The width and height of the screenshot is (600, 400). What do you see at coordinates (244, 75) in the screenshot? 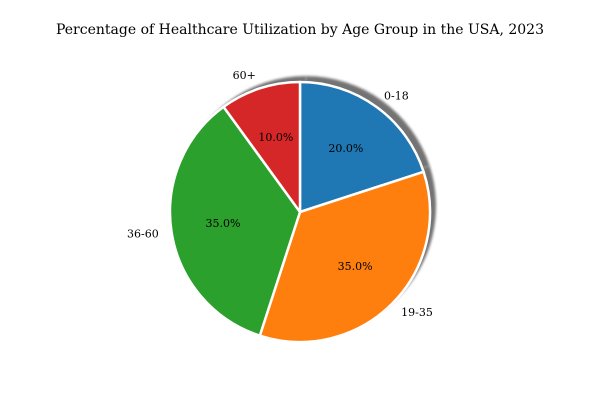
I see `pie-label-60: 60+` at bounding box center [244, 75].